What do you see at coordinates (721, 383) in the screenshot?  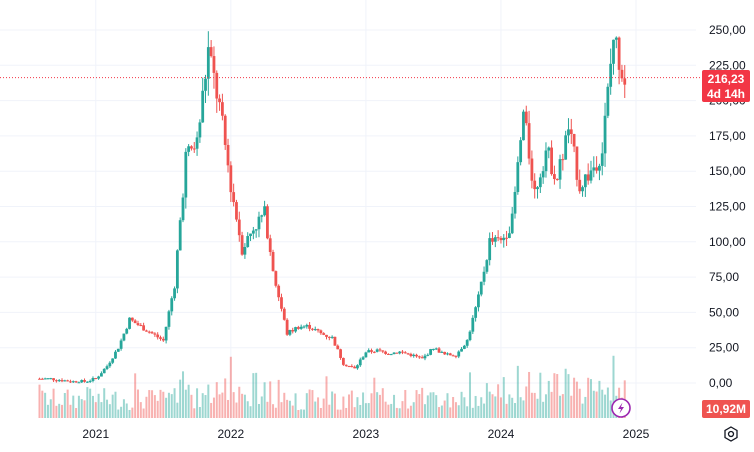 I see `y-tick-label: 0,00` at bounding box center [721, 383].